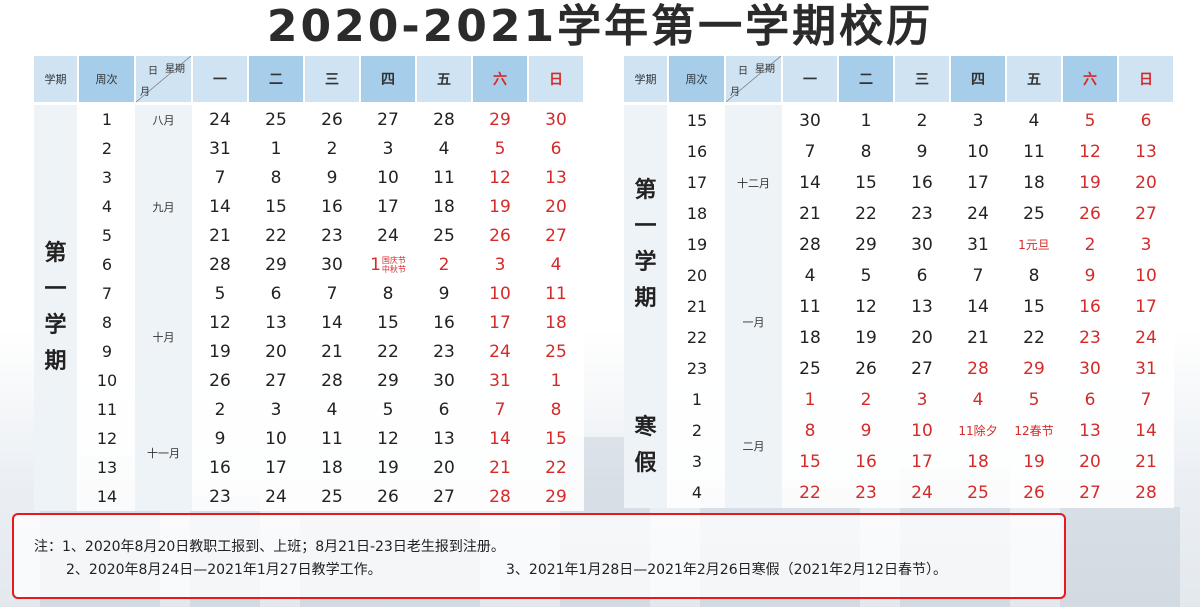 This screenshot has width=1200, height=607. Describe the element at coordinates (753, 322) in the screenshot. I see `month-label: 一月` at that location.